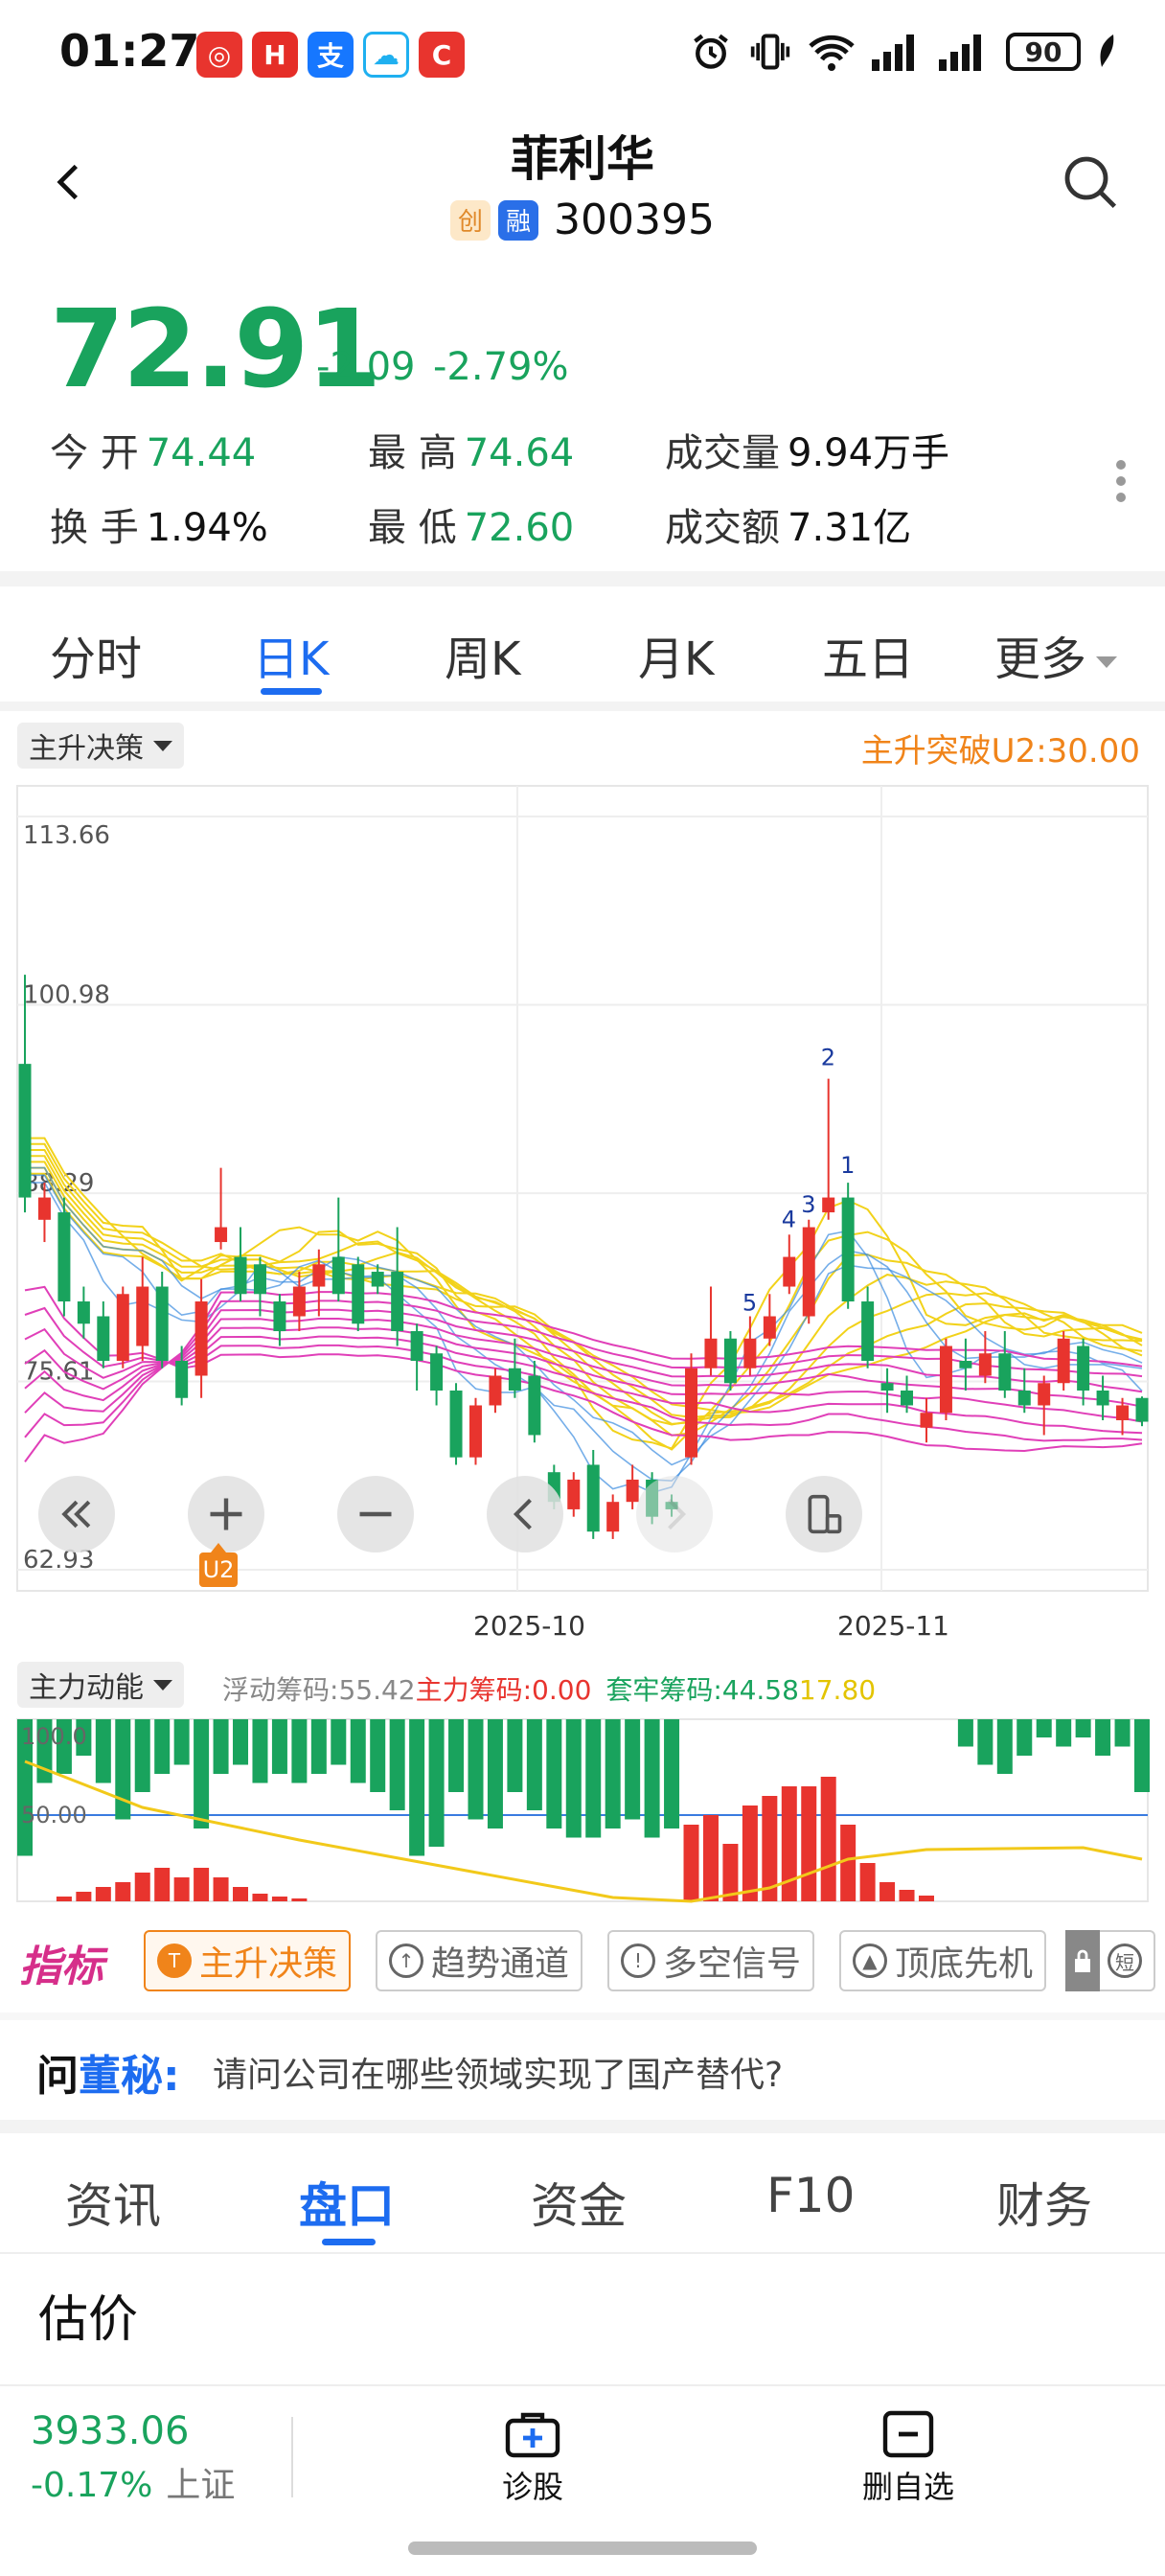  I want to click on rotate-screen-button, so click(824, 1514).